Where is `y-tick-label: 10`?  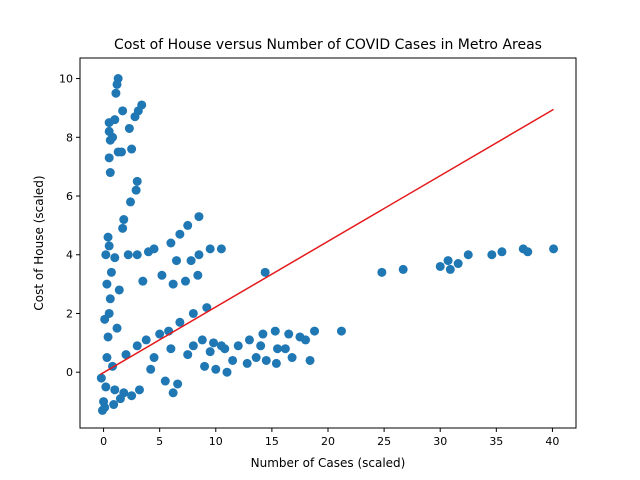 y-tick-label: 10 is located at coordinates (66, 79).